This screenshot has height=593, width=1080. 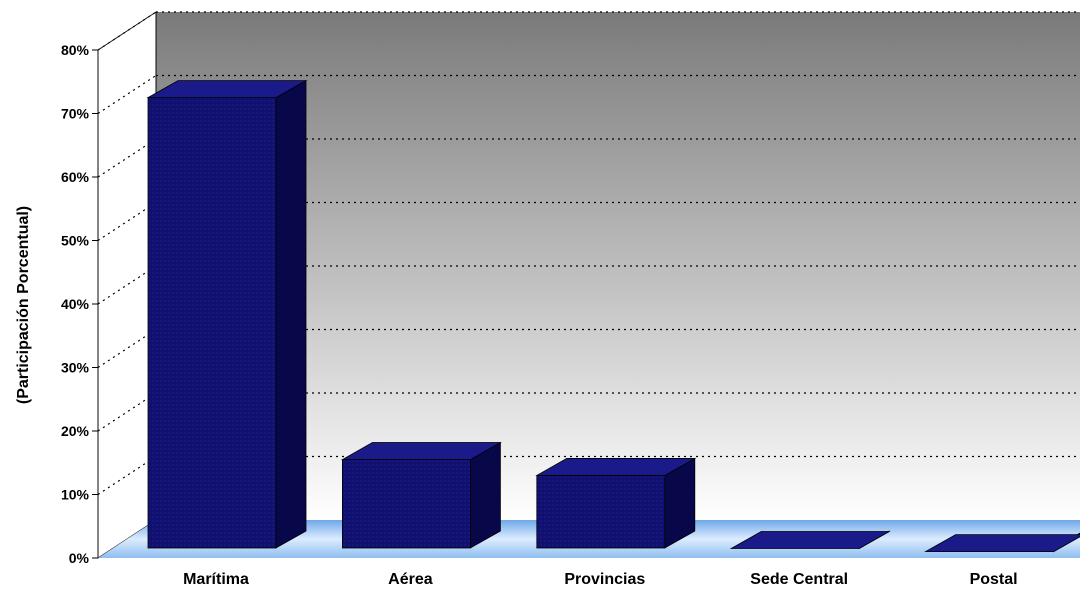 I want to click on side-wall, so click(x=127, y=285).